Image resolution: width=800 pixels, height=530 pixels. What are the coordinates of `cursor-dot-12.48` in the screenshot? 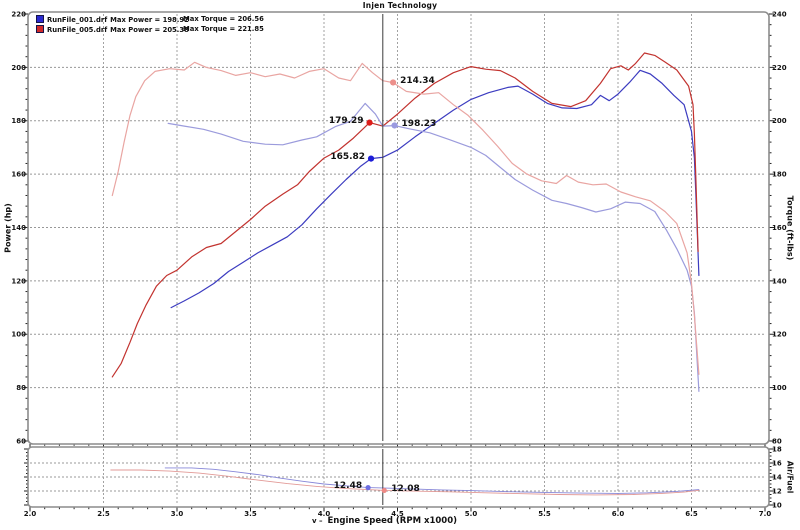 It's located at (368, 488).